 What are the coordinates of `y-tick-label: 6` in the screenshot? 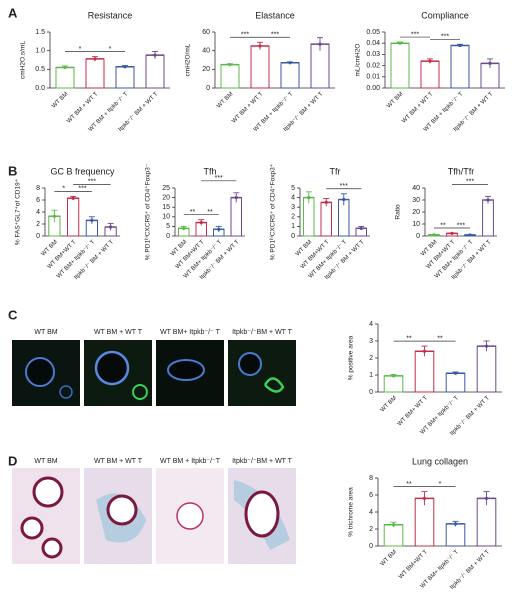 It's located at (38, 200).